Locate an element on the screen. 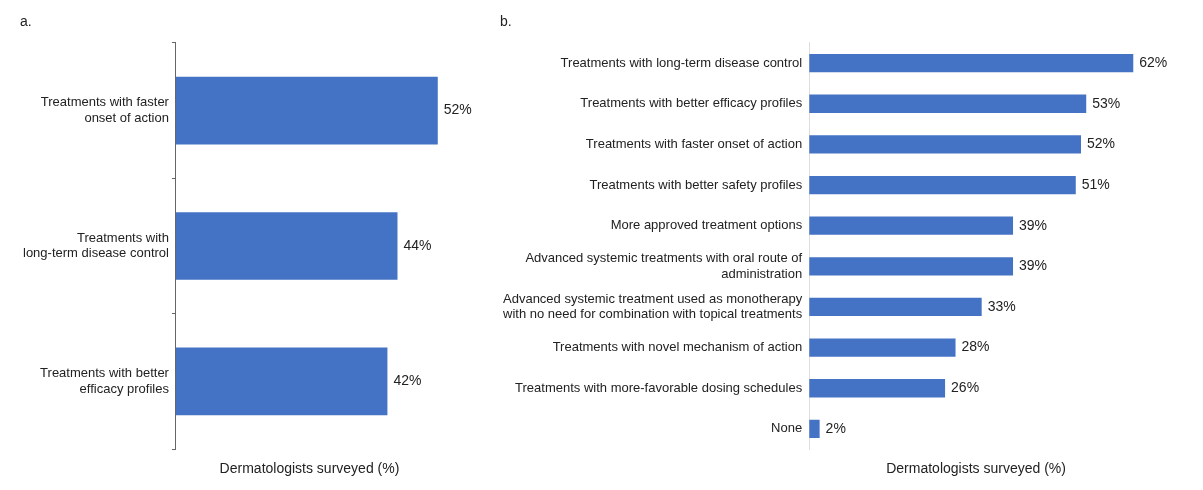 The height and width of the screenshot is (490, 1203). y-tick-label: Advanced systemic treatments with oral route of administration is located at coordinates (664, 265).